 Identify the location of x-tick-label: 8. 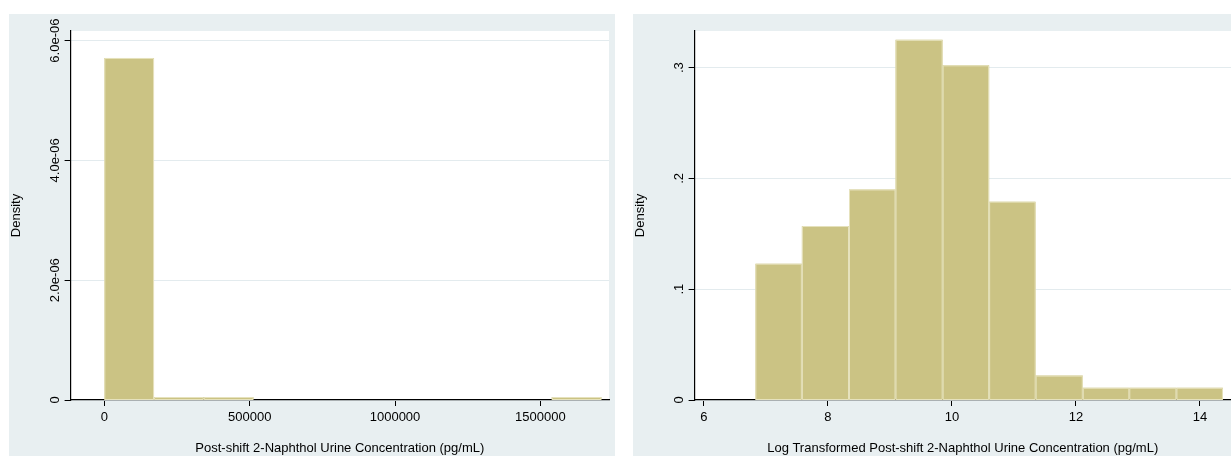
(828, 417).